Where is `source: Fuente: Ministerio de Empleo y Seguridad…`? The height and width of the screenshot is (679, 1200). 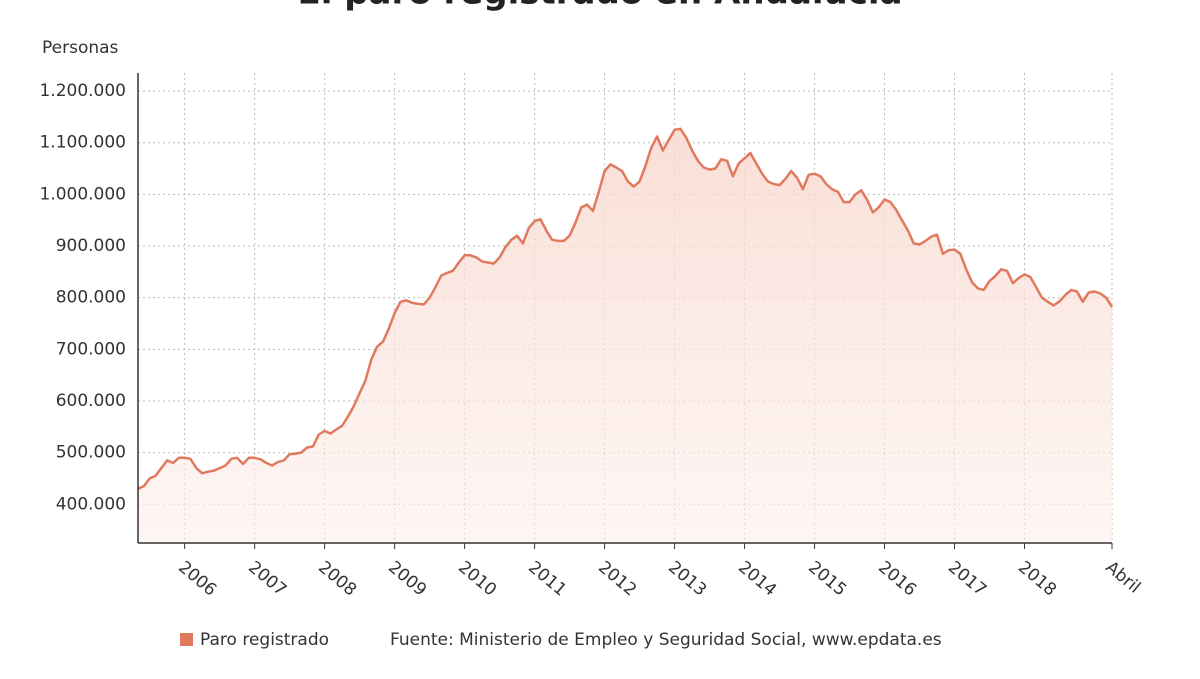
source: Fuente: Ministerio de Empleo y Seguridad… is located at coordinates (666, 640).